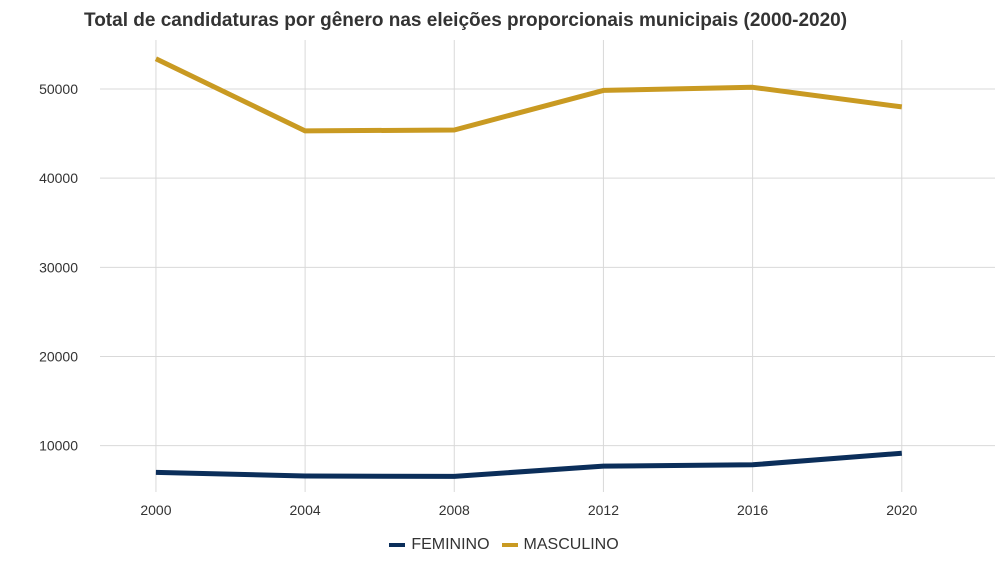 The image size is (1008, 576). I want to click on y-tick-label: 50000, so click(58, 89).